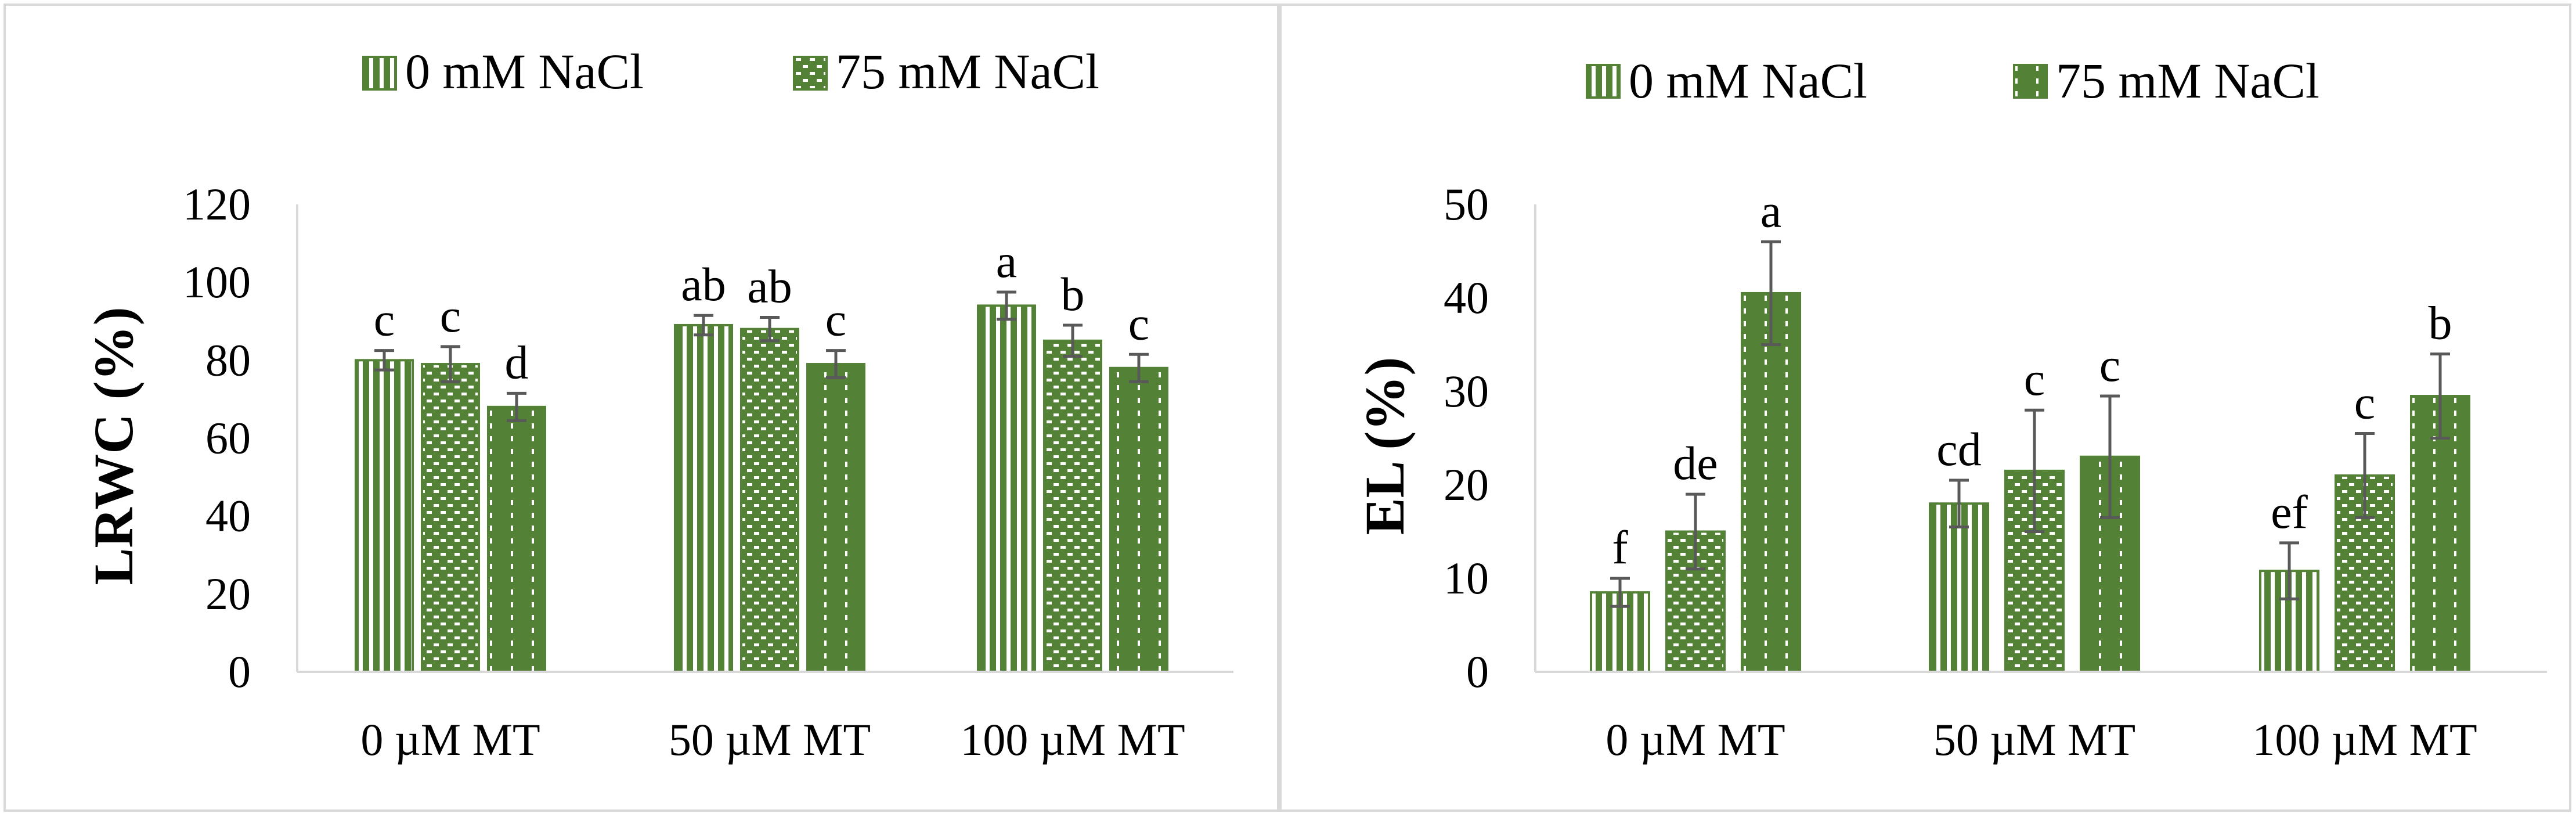  Describe the element at coordinates (810, 73) in the screenshot. I see `lrwc-legend-swatch-75mm` at that location.